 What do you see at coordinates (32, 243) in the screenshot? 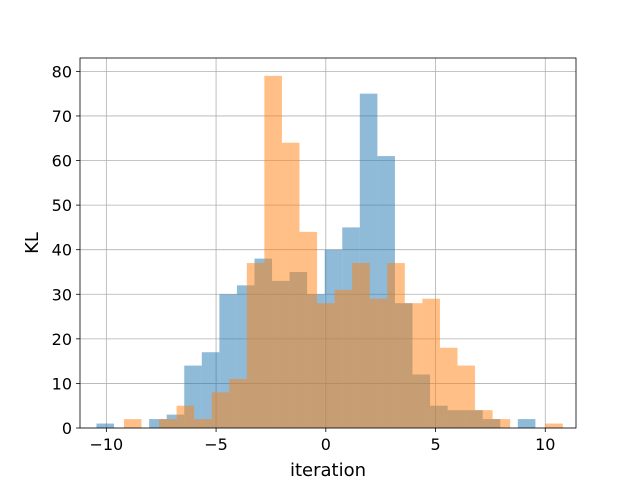
I see `y-axis-label: KL` at bounding box center [32, 243].